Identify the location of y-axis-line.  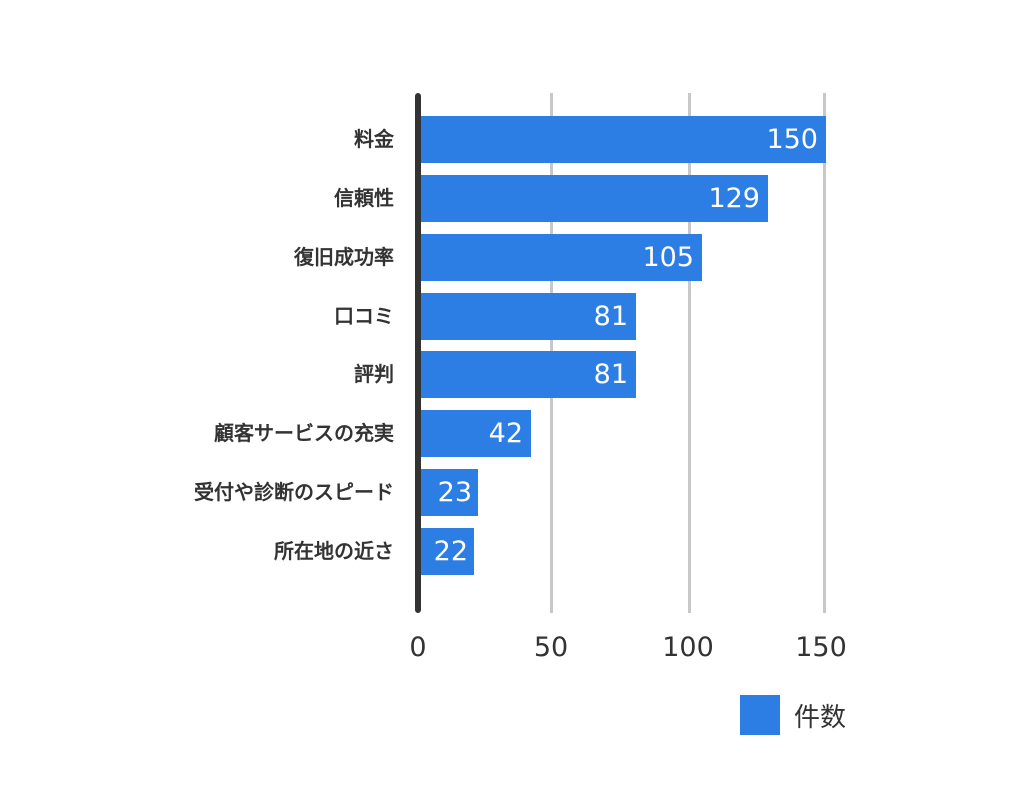
(418, 353).